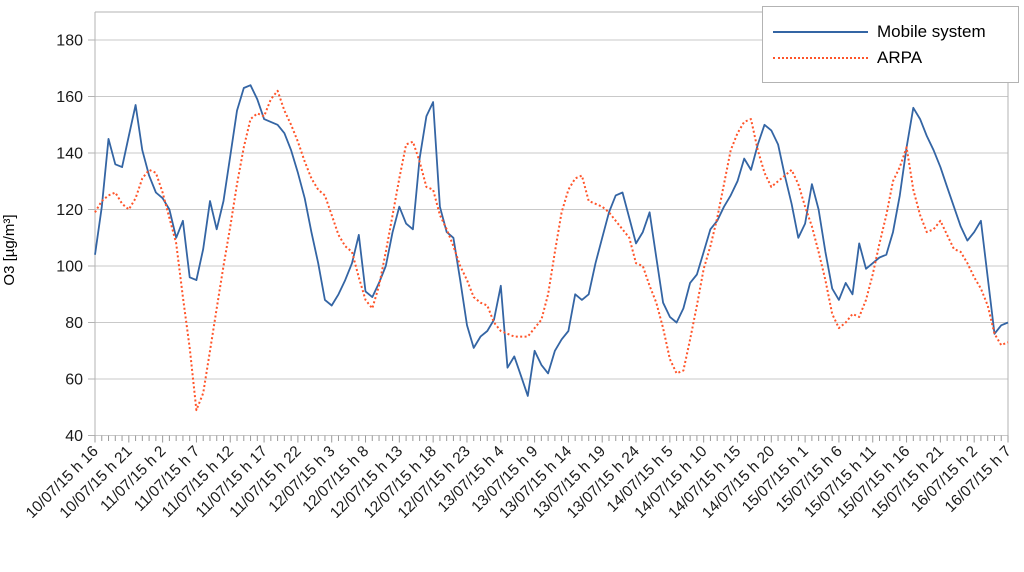 The image size is (1024, 572). What do you see at coordinates (69, 41) in the screenshot?
I see `svg-text: 180` at bounding box center [69, 41].